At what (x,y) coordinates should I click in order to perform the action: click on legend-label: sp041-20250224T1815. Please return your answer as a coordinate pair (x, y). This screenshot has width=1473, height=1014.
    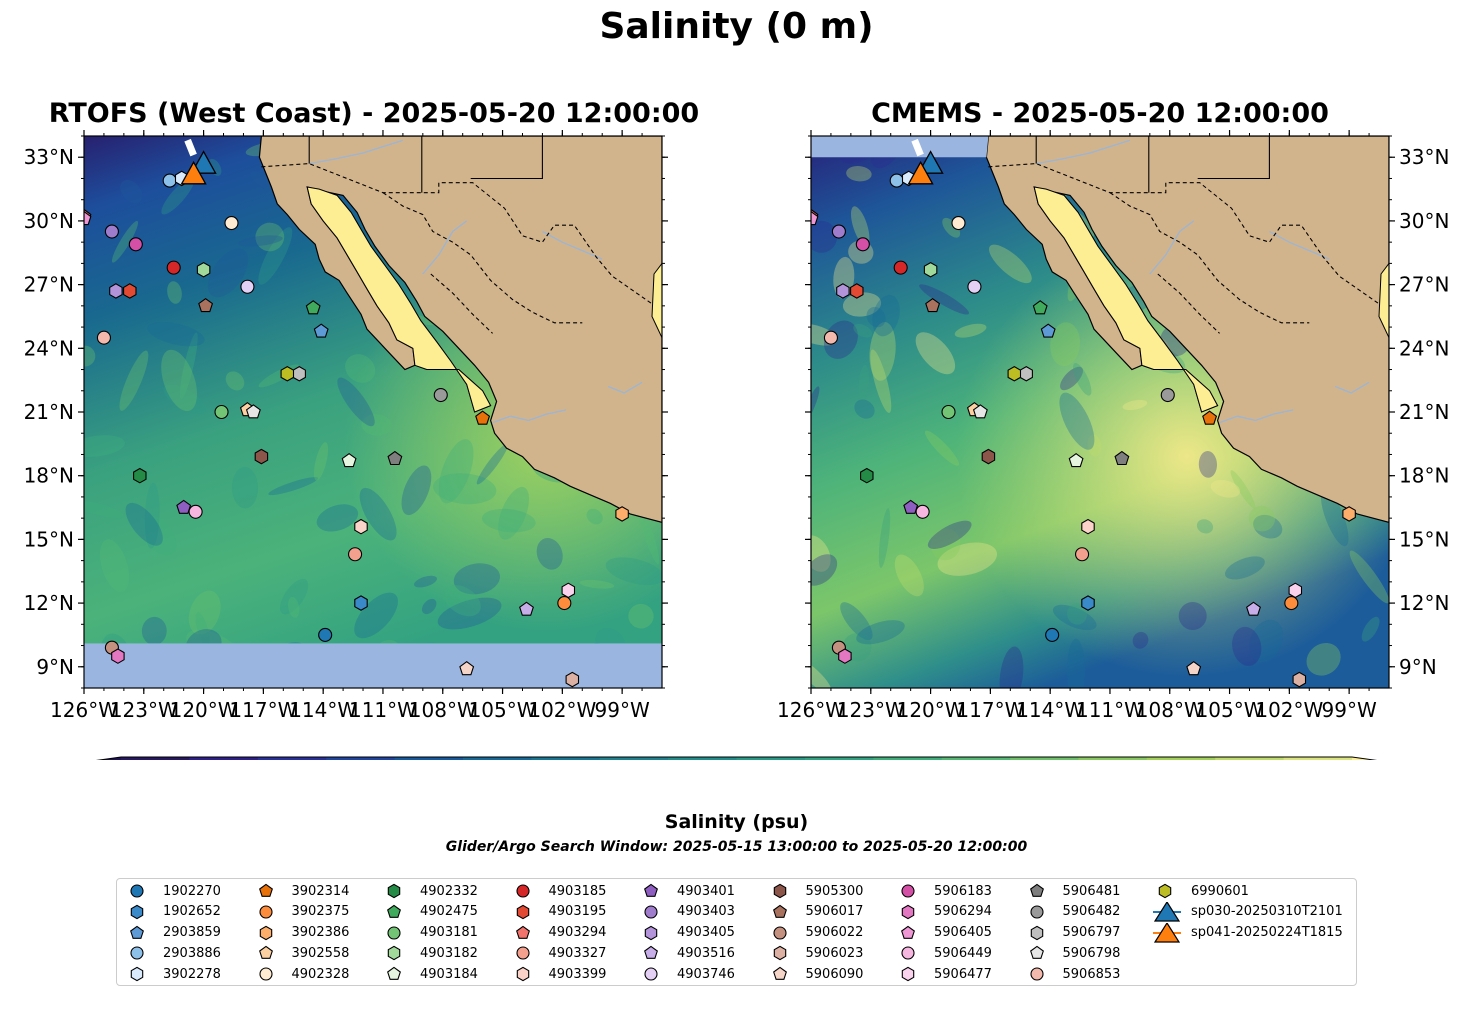
    Looking at the image, I should click on (1267, 933).